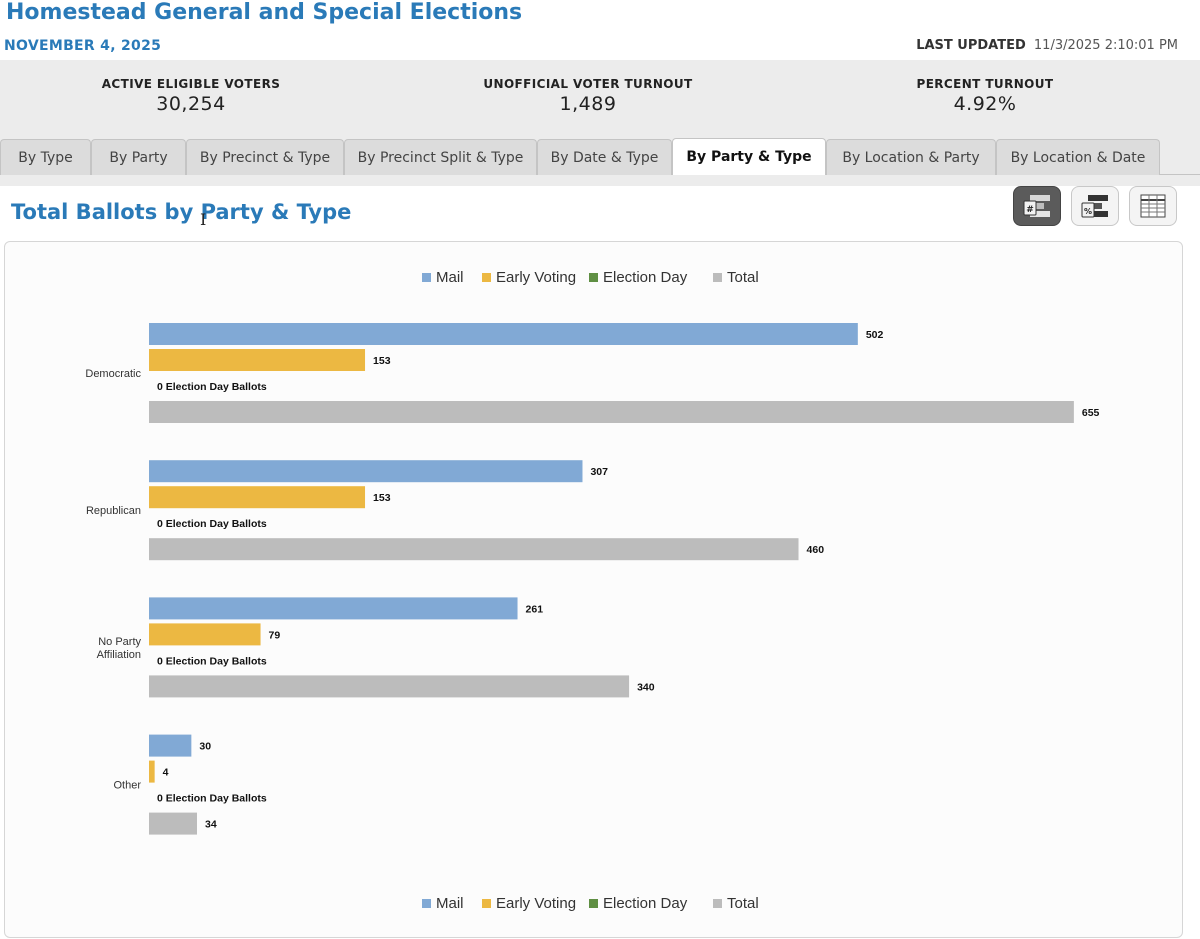 Image resolution: width=1200 pixels, height=939 pixels. Describe the element at coordinates (119, 642) in the screenshot. I see `category-label: No Party` at that location.